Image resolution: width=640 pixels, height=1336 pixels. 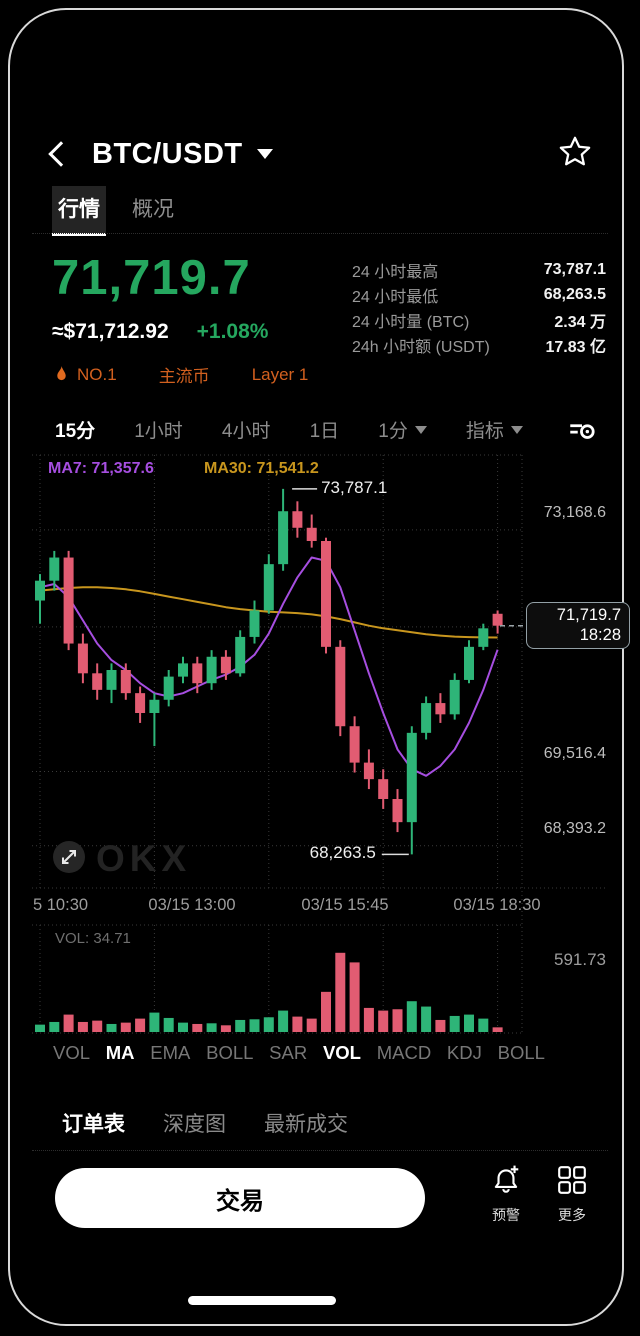 What do you see at coordinates (232, 331) in the screenshot?
I see `price-change: +1.08%` at bounding box center [232, 331].